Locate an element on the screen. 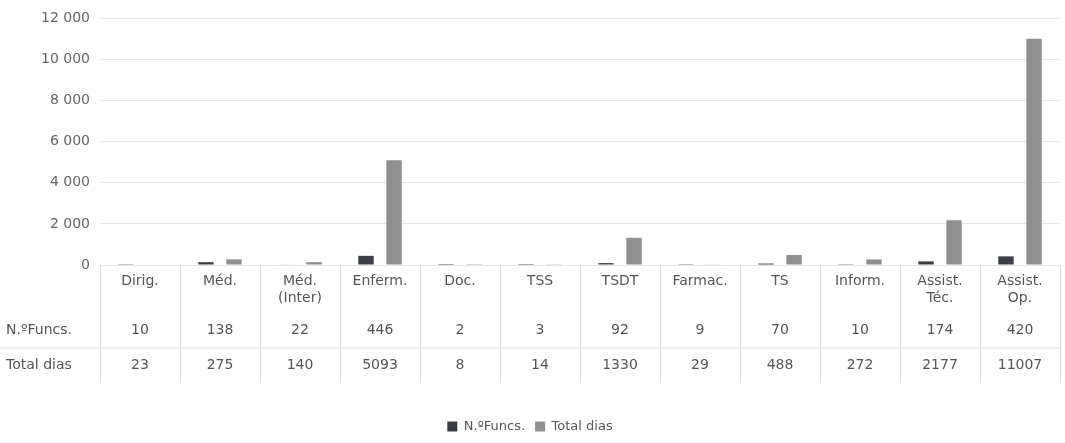 This screenshot has width=1065, height=443. x-tick-label: TS is located at coordinates (779, 280).